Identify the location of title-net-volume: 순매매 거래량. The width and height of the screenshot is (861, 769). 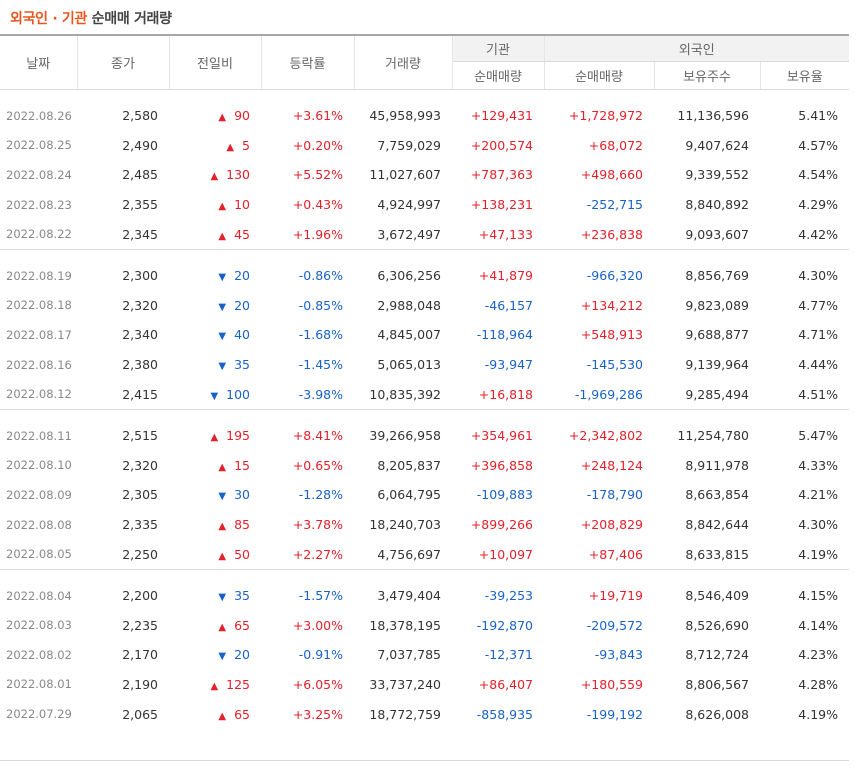
(131, 19).